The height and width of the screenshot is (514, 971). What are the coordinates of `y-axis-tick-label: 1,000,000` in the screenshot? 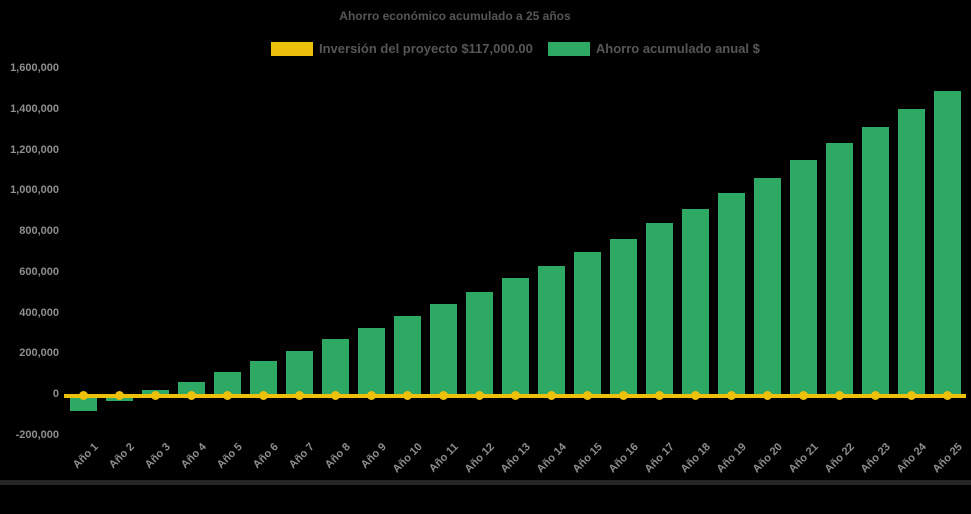 It's located at (34, 190).